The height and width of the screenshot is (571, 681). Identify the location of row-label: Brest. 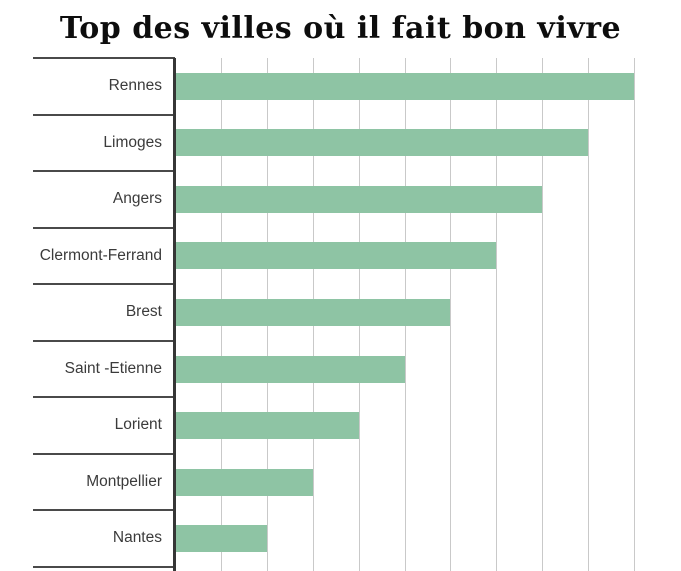
(143, 312).